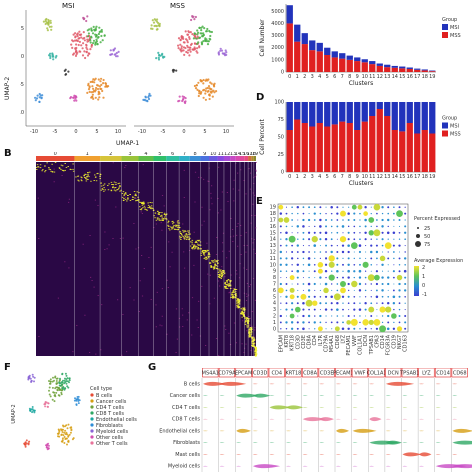 The image size is (474, 474). What do you see at coordinates (111, 402) in the screenshot?
I see `celltype-legend-label: Cancer cells` at bounding box center [111, 402].